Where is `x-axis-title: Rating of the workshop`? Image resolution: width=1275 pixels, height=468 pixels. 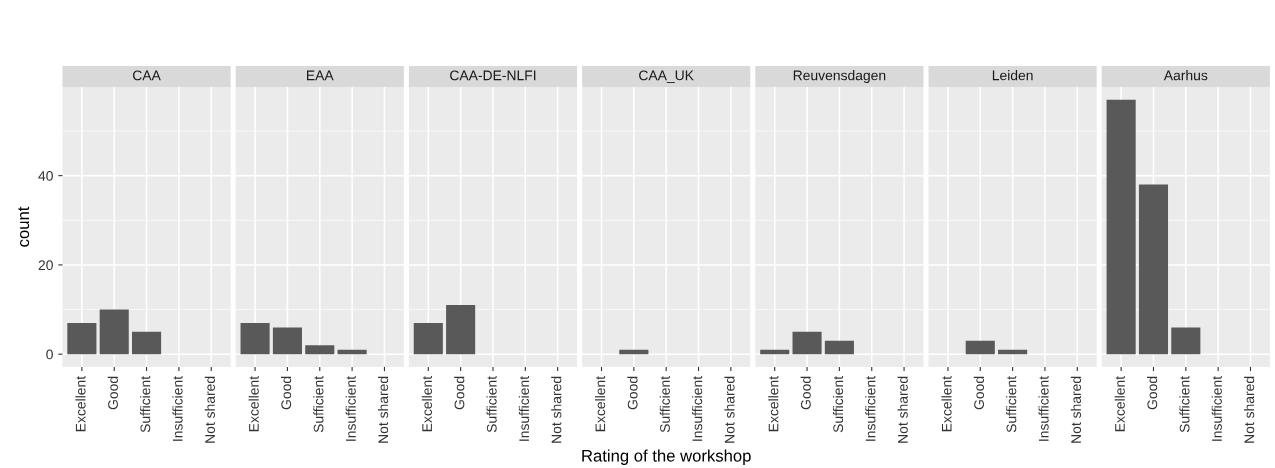 x-axis-title: Rating of the workshop is located at coordinates (666, 457).